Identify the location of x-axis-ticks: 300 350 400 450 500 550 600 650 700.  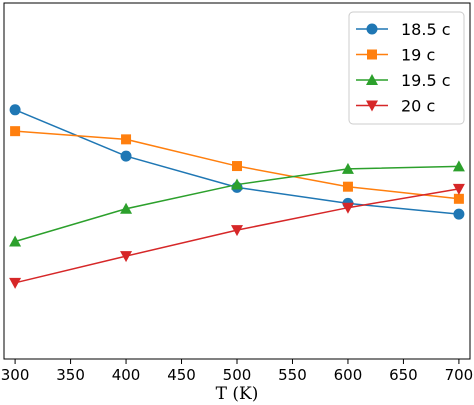
(237, 371).